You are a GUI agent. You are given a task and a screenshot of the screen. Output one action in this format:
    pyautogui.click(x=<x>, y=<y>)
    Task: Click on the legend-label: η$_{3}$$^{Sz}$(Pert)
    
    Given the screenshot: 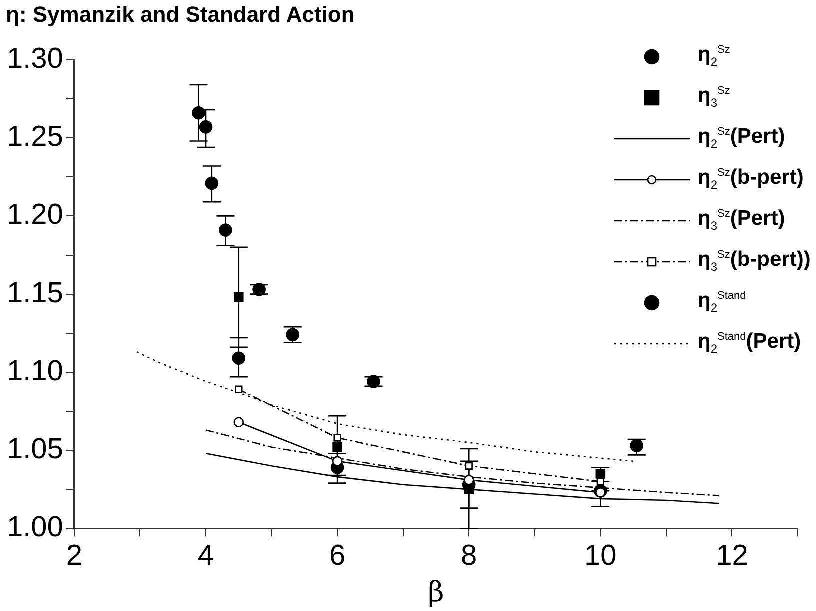 What is the action you would take?
    pyautogui.click(x=742, y=220)
    